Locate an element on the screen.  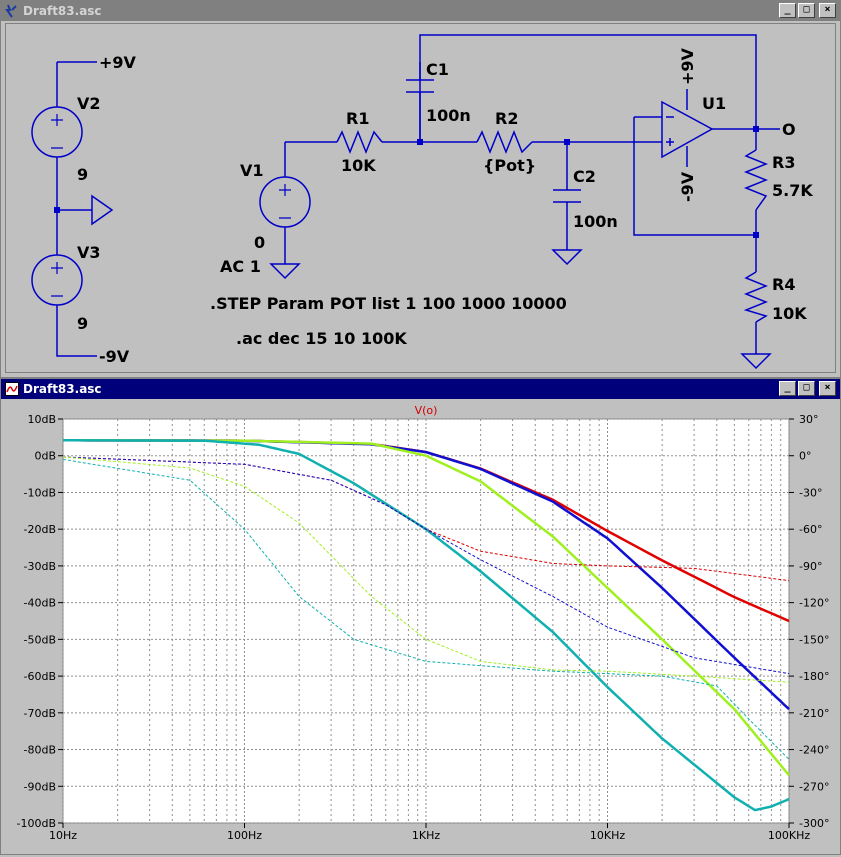
label-v1-dc: 0 is located at coordinates (259, 242).